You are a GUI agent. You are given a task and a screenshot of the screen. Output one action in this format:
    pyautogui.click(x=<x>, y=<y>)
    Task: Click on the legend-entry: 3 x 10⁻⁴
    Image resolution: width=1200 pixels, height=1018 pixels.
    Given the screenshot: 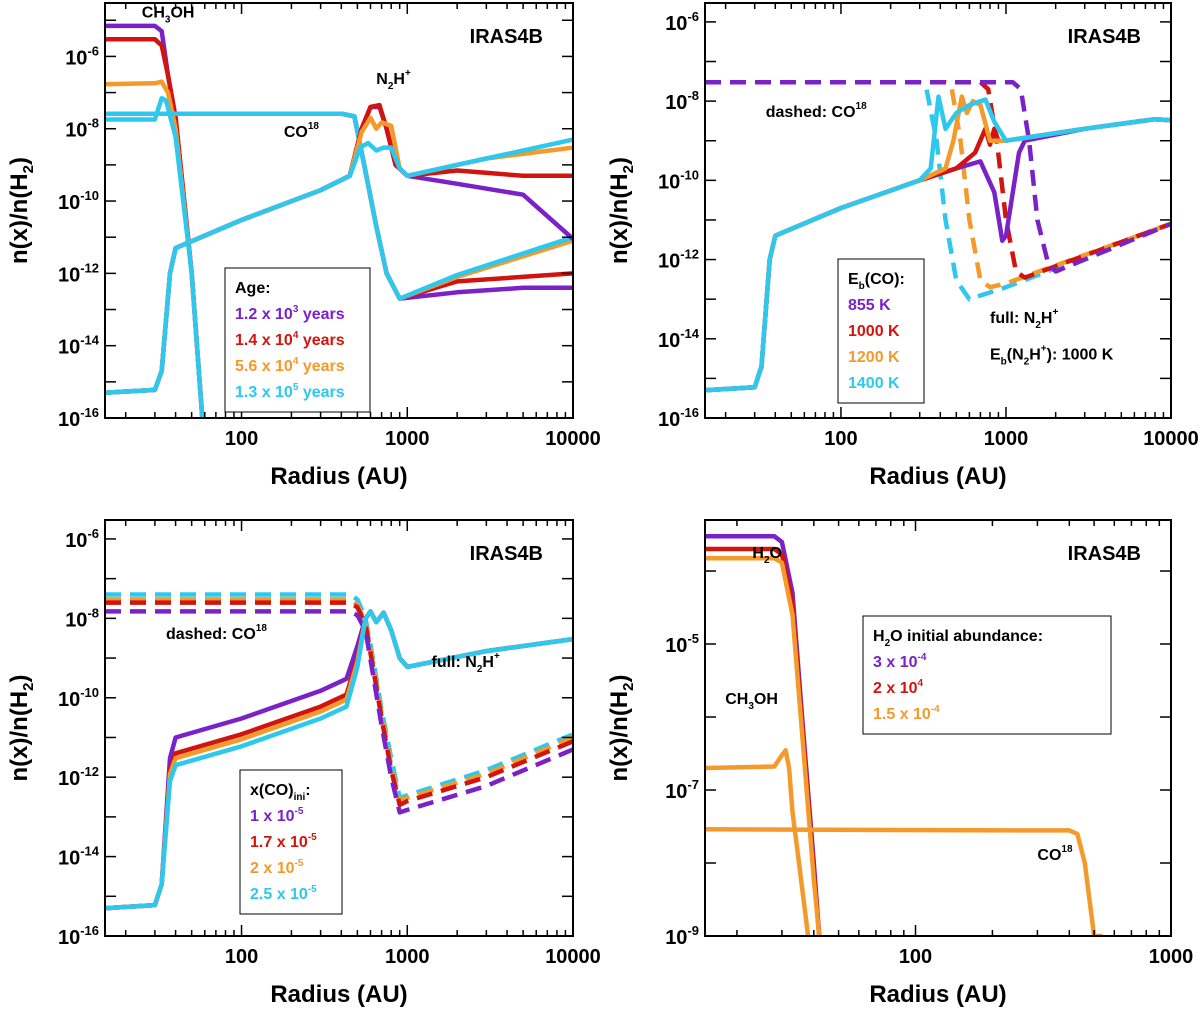 What is the action you would take?
    pyautogui.click(x=900, y=661)
    